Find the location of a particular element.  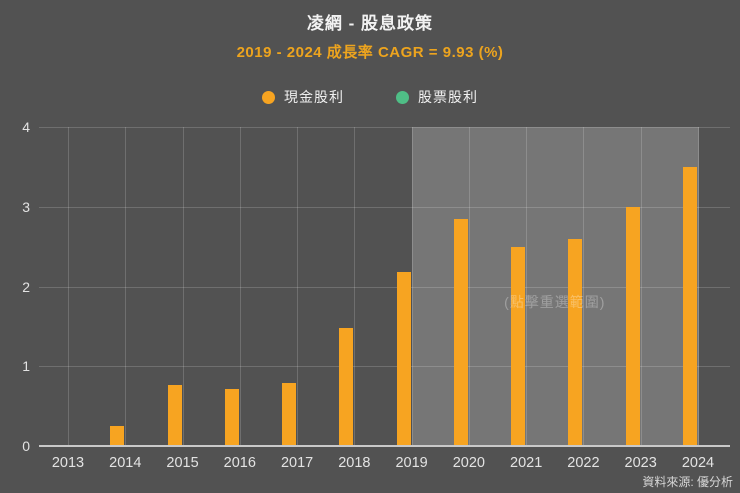

dividend-bar-2018 is located at coordinates (346, 386).